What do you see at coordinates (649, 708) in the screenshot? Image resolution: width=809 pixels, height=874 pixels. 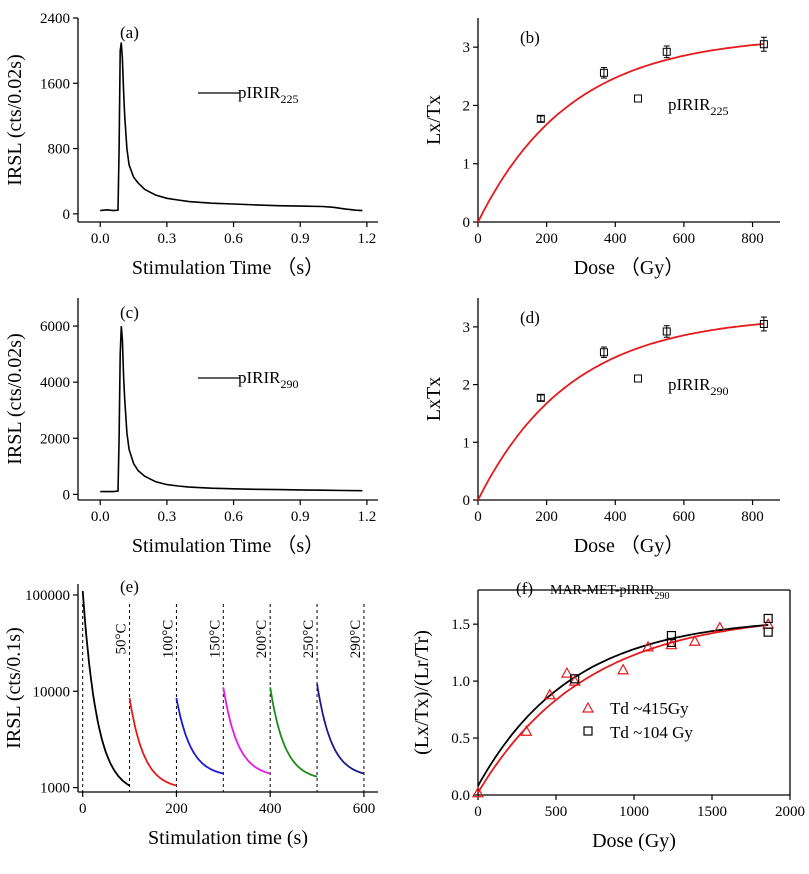 I see `legend-label-triangle: Td ~415Gy` at bounding box center [649, 708].